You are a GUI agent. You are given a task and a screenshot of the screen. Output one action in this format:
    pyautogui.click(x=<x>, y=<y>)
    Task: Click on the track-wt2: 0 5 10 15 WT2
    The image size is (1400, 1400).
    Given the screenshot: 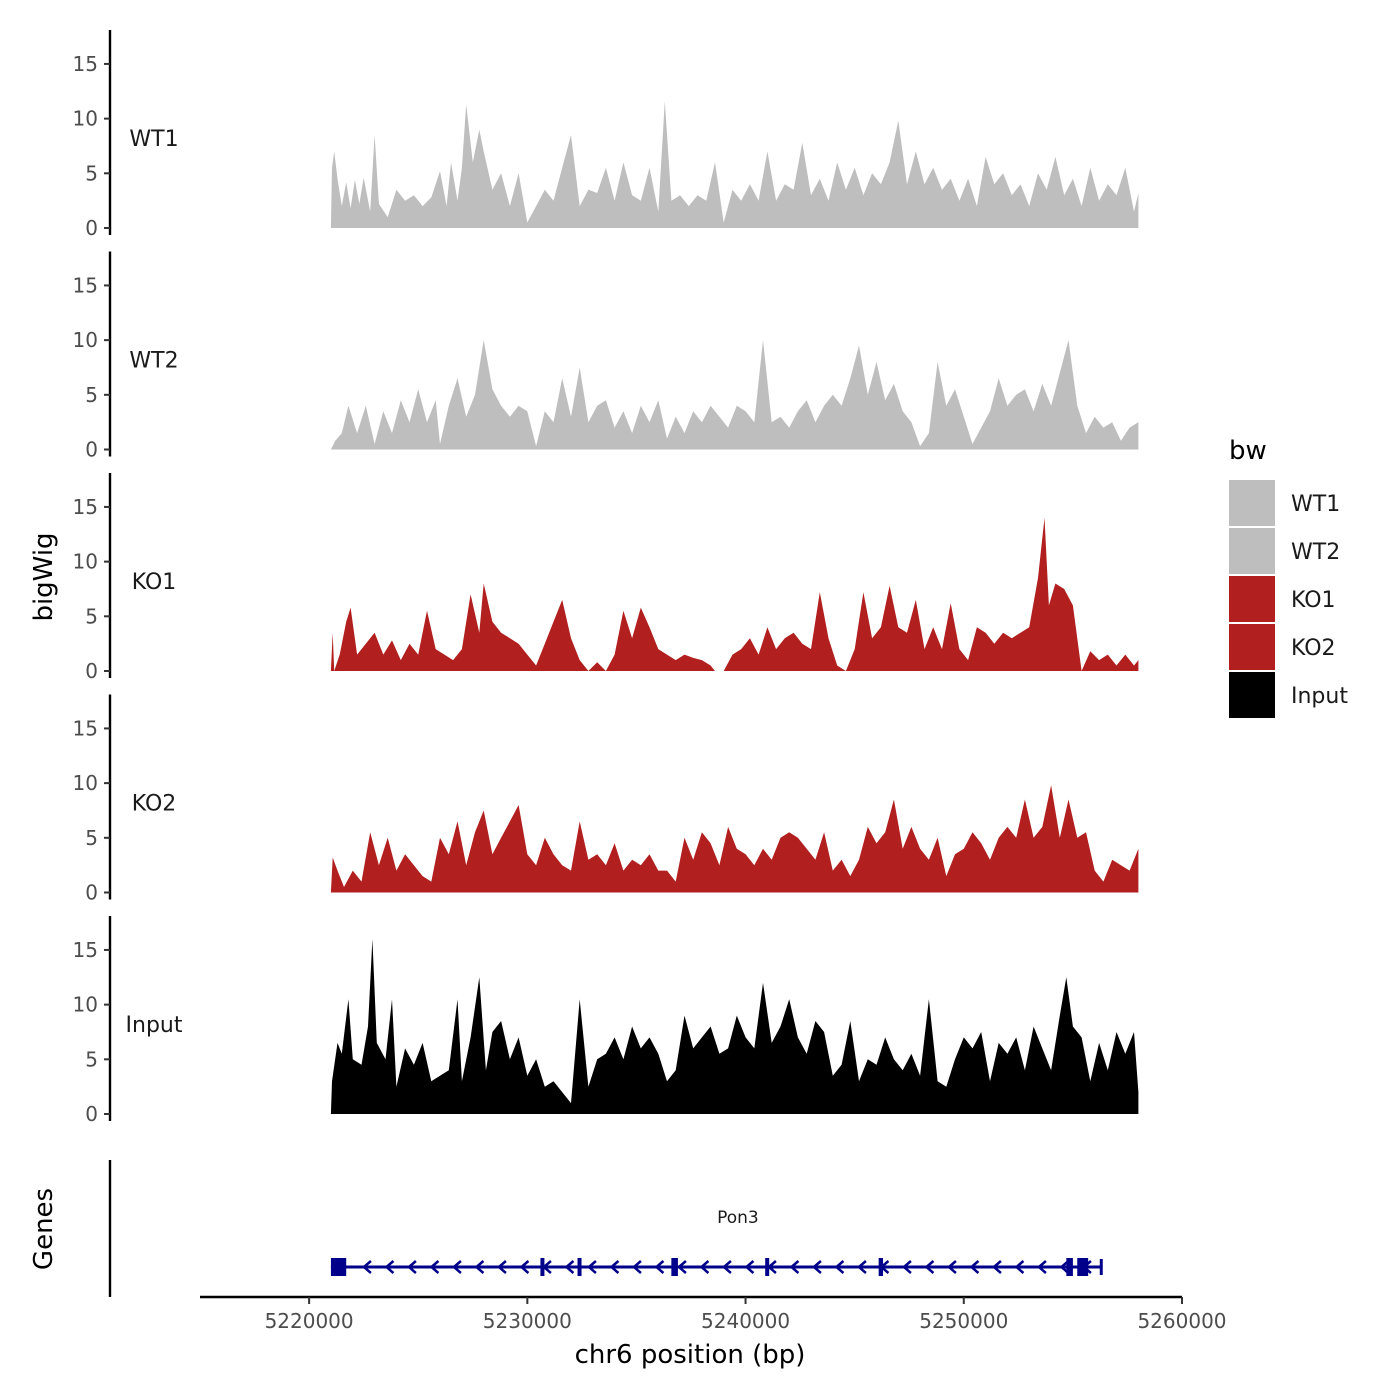 What is the action you would take?
    pyautogui.click(x=606, y=356)
    